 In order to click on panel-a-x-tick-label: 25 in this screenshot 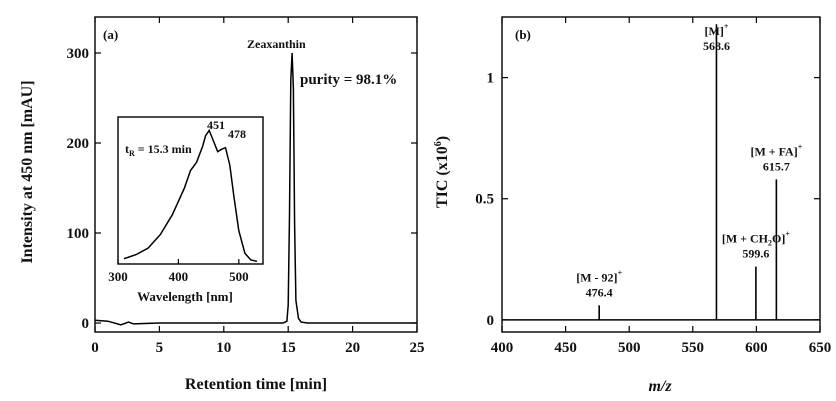, I will do `click(417, 348)`.